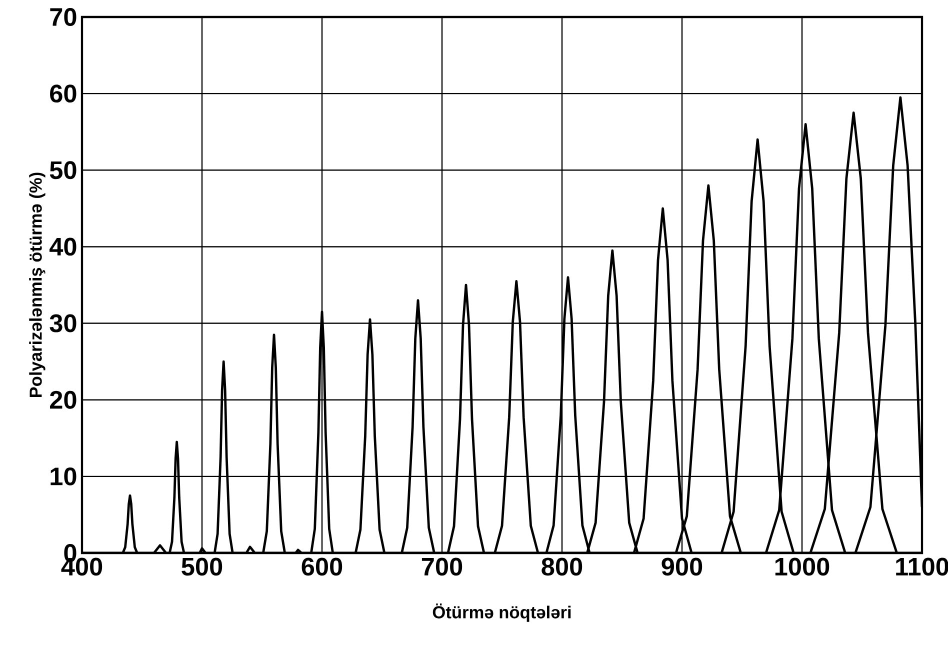 The height and width of the screenshot is (668, 948). I want to click on x-tick-label: 900, so click(682, 567).